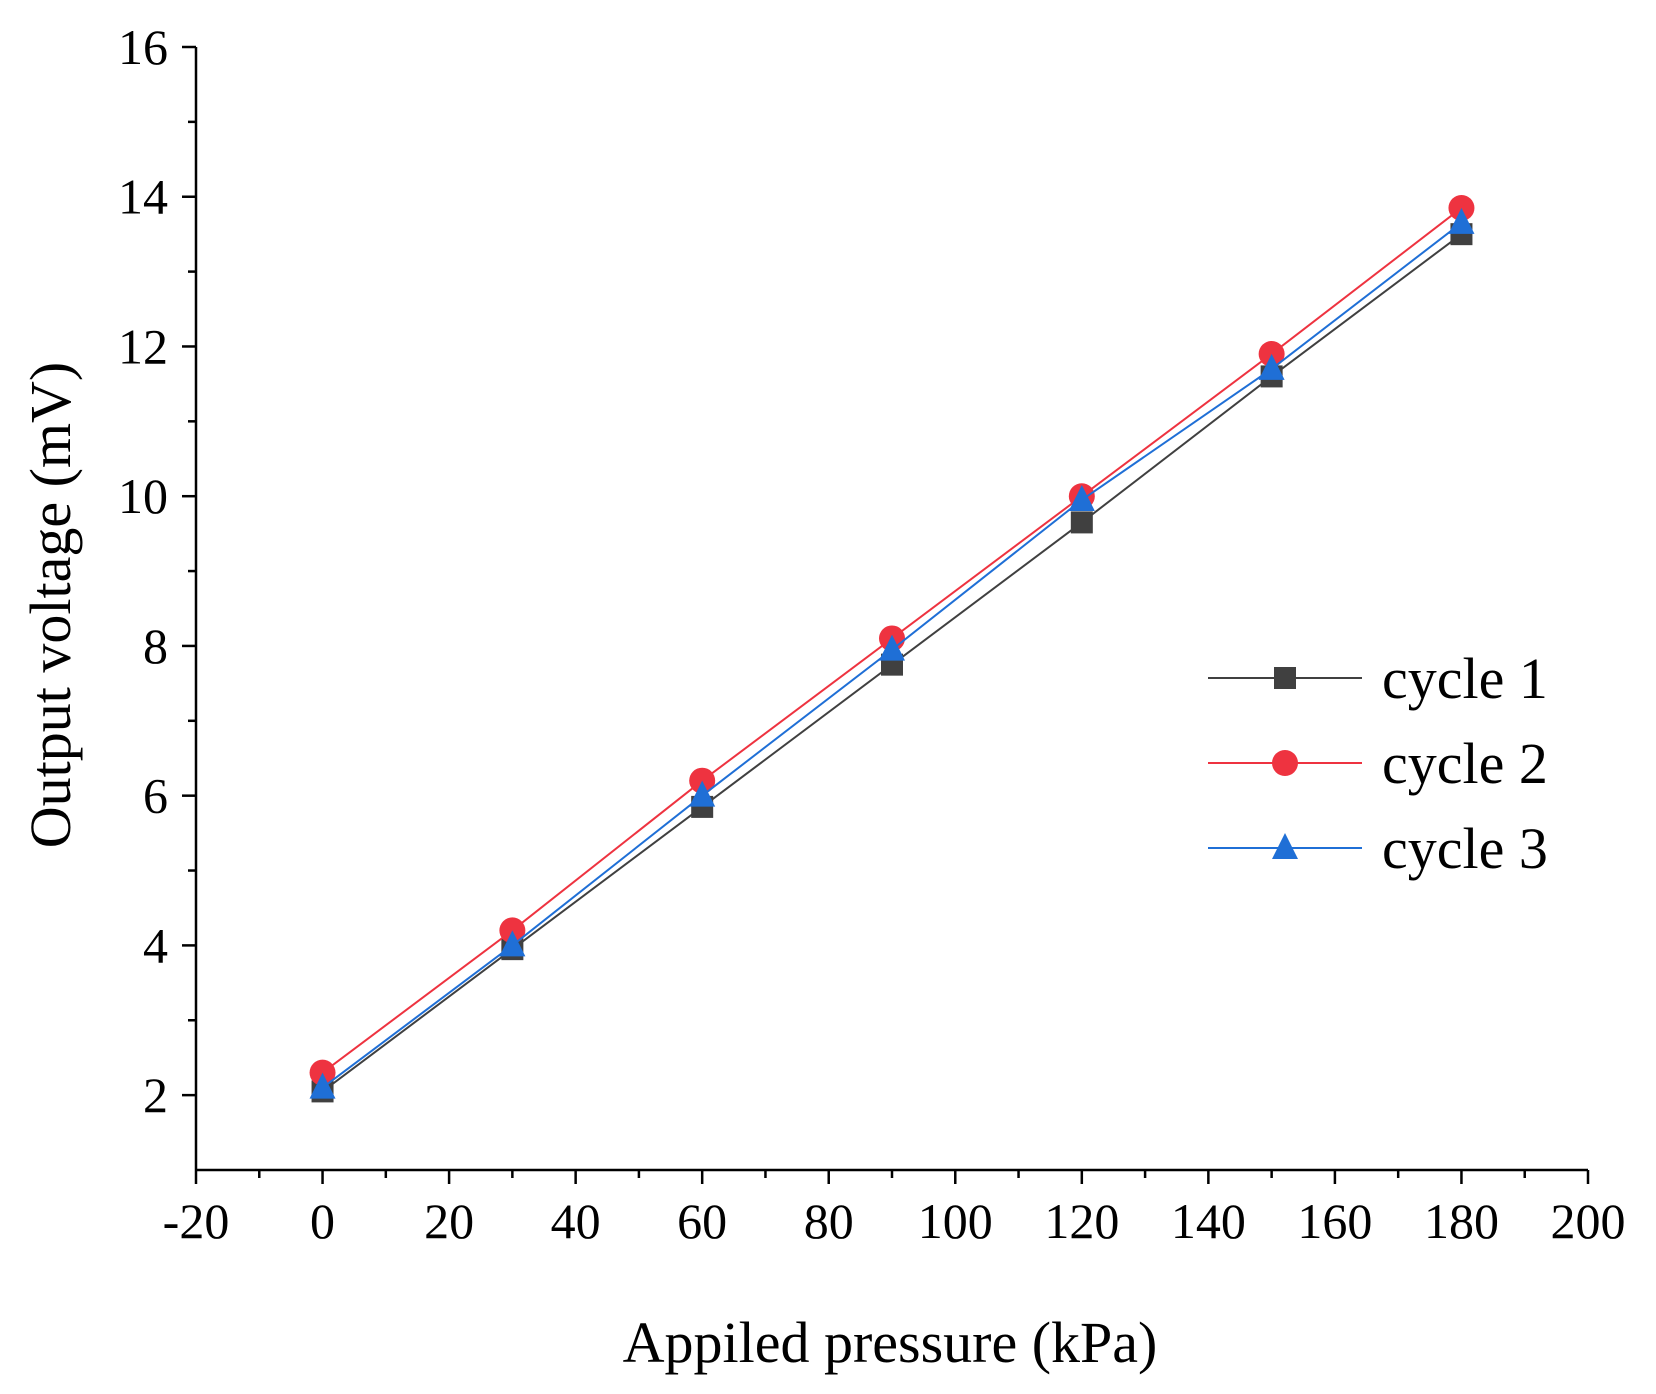 Image resolution: width=1656 pixels, height=1394 pixels. Describe the element at coordinates (1334, 1221) in the screenshot. I see `x-tick-label: 160` at that location.